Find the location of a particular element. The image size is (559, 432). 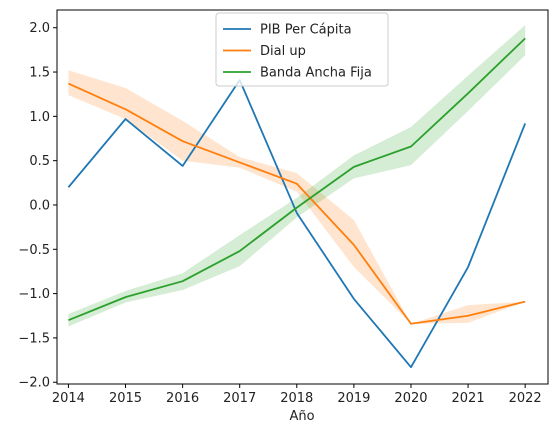

y-tick-label: 1.5 is located at coordinates (39, 73).